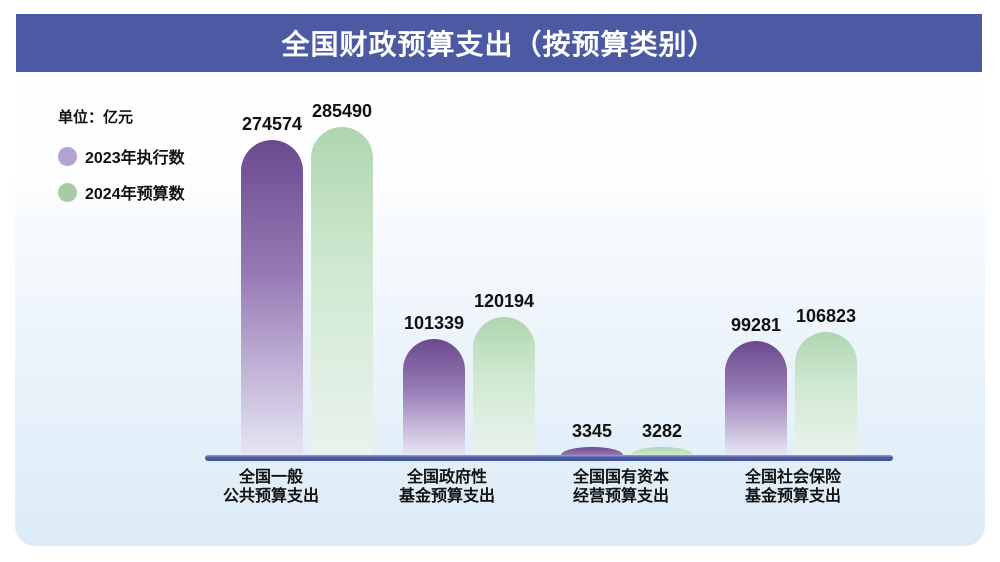 Image resolution: width=1000 pixels, height=562 pixels. I want to click on legend-swatch-2023-icon, so click(67, 156).